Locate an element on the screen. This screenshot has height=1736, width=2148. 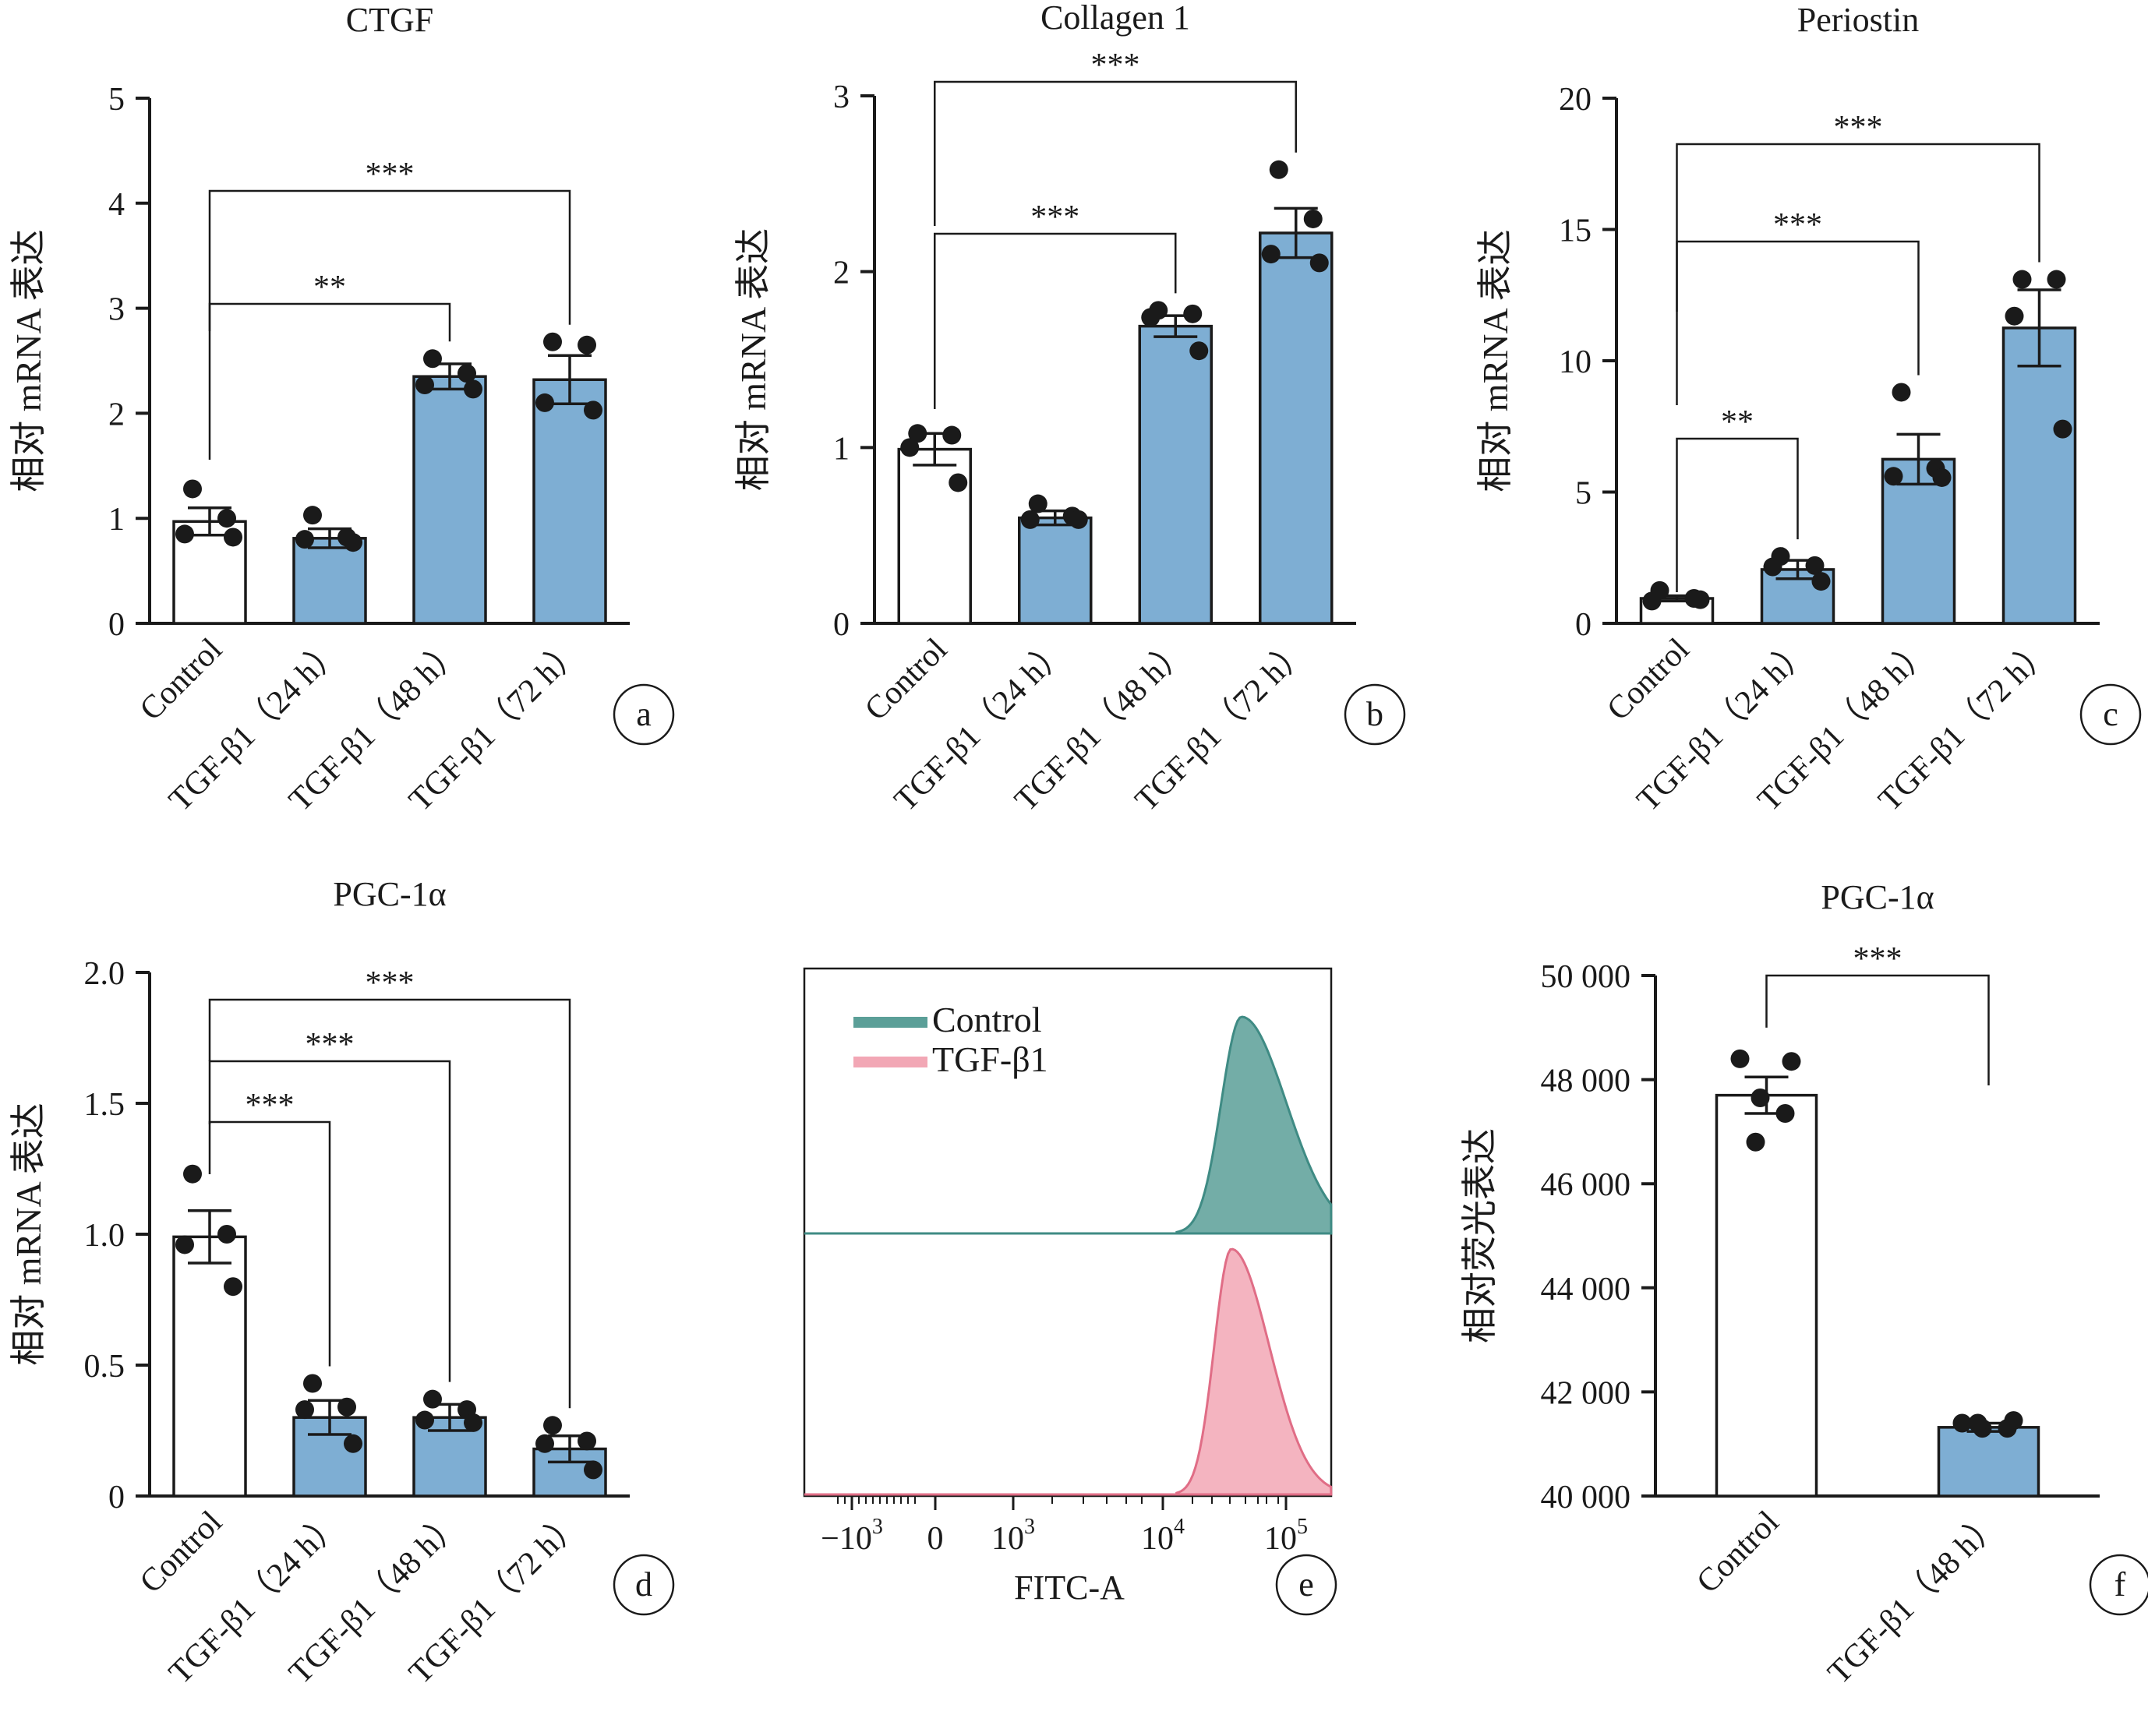
y-tick-label: 10 is located at coordinates (1575, 362).